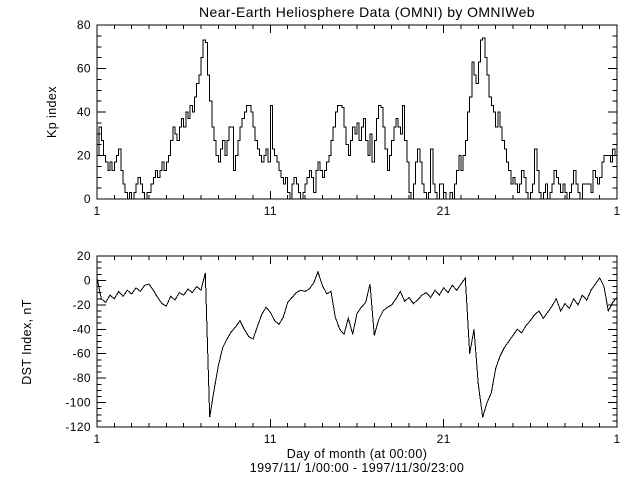  What do you see at coordinates (357, 468) in the screenshot?
I see `date-range-caption: 1997/11/ 1/00:00 - 1997/11/30/23:00` at bounding box center [357, 468].